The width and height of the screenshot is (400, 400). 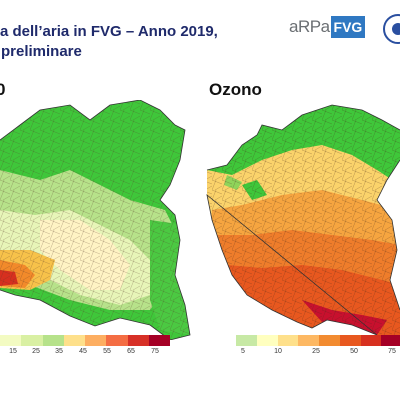 I want to click on region-seal-icon, so click(x=391, y=29).